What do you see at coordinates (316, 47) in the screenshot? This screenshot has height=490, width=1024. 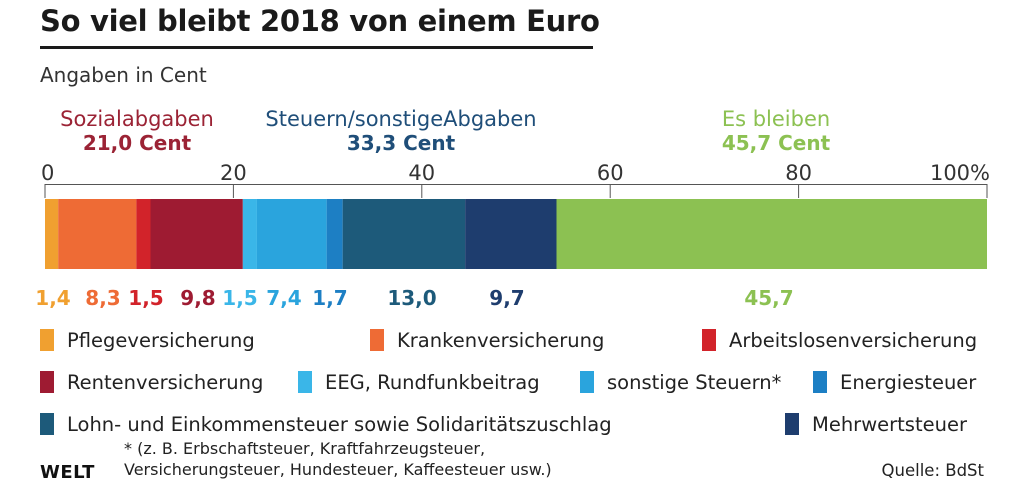 I see `title-underline` at bounding box center [316, 47].